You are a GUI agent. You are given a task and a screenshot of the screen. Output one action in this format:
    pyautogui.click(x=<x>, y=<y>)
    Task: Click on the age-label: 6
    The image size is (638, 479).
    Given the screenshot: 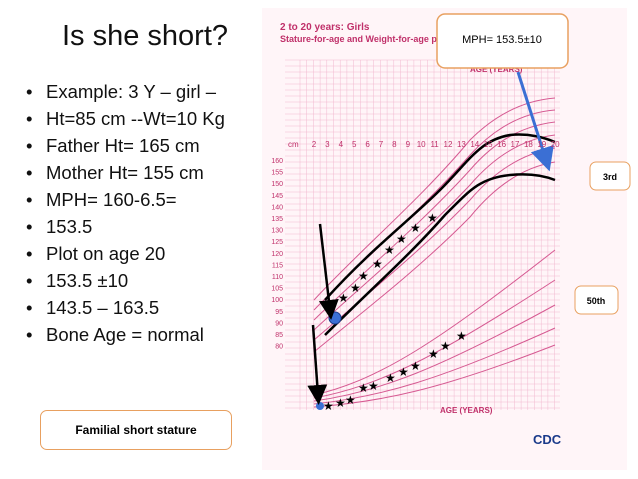 What is the action you would take?
    pyautogui.click(x=367, y=144)
    